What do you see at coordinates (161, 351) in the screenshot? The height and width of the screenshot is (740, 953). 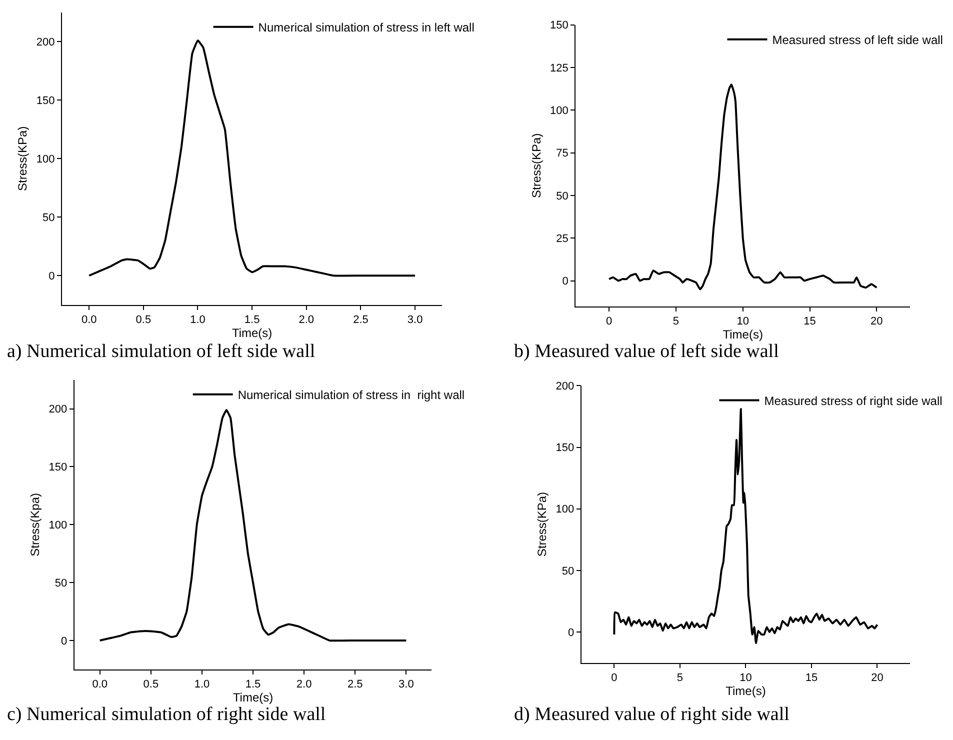 I see `text: a) Numerical simulation of left side wall` at bounding box center [161, 351].